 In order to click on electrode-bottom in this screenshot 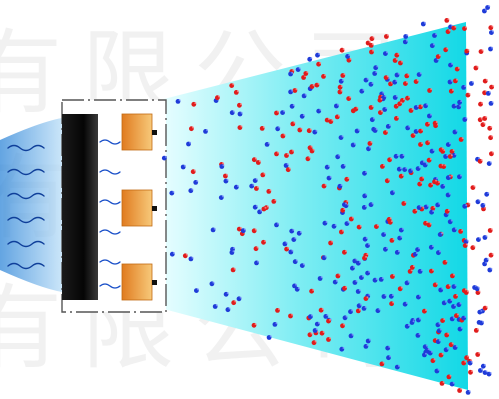, I will do `click(137, 282)`.